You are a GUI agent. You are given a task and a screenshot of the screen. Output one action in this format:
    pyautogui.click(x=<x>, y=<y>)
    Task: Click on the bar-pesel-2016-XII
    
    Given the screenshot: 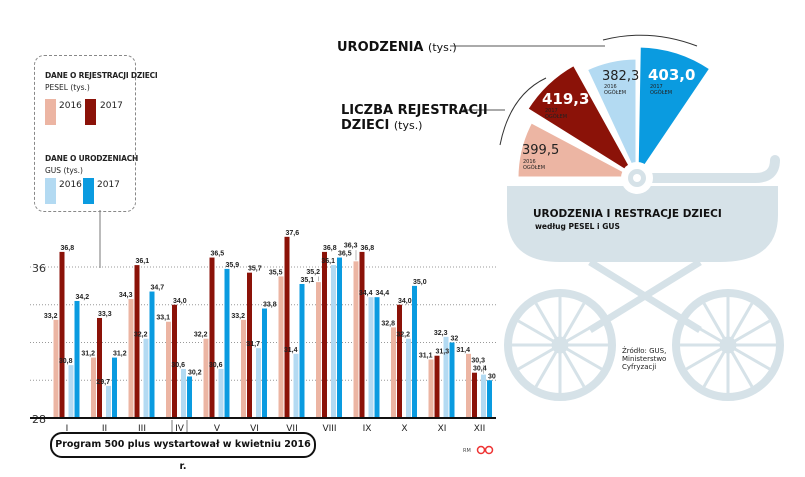 What is the action you would take?
    pyautogui.click(x=468, y=385)
    